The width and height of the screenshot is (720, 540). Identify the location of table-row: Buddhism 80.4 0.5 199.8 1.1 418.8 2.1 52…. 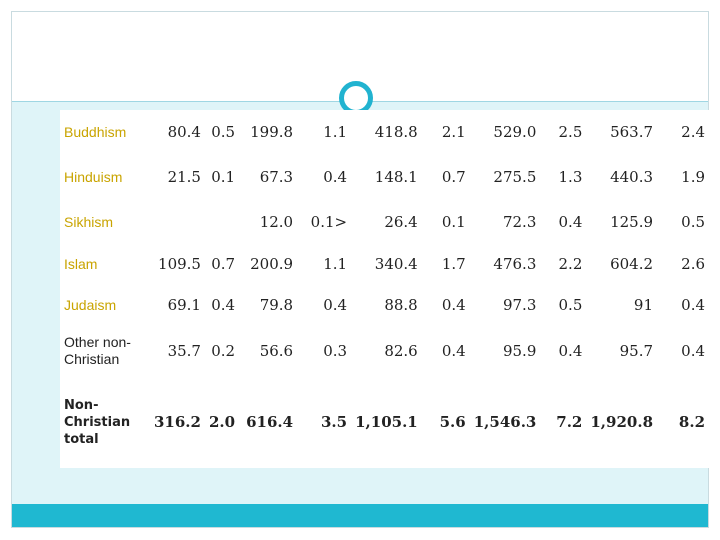
(384, 132).